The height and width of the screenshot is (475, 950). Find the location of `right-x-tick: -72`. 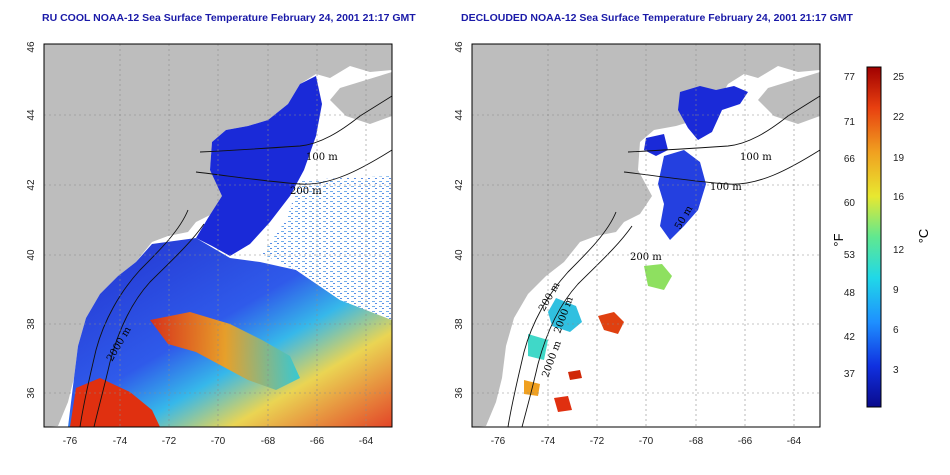

right-x-tick: -72 is located at coordinates (597, 441).